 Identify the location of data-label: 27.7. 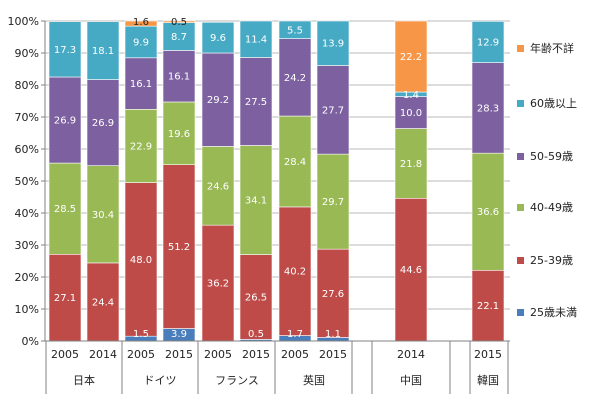
(333, 110).